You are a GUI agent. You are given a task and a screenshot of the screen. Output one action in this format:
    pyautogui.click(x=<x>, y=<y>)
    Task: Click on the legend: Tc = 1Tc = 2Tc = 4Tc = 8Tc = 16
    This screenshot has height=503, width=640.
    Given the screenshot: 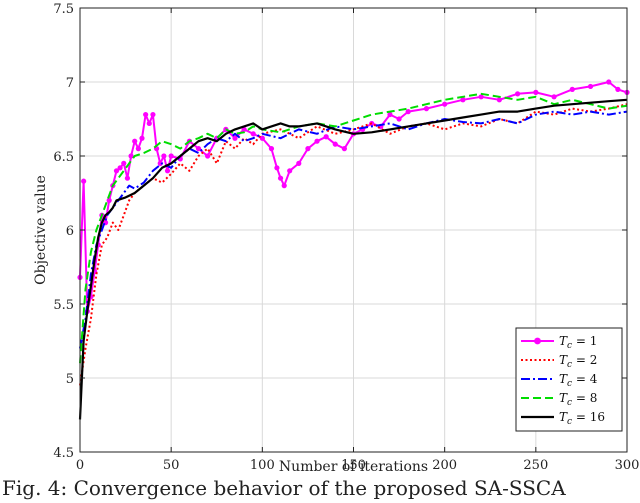 What is the action you would take?
    pyautogui.click(x=569, y=379)
    